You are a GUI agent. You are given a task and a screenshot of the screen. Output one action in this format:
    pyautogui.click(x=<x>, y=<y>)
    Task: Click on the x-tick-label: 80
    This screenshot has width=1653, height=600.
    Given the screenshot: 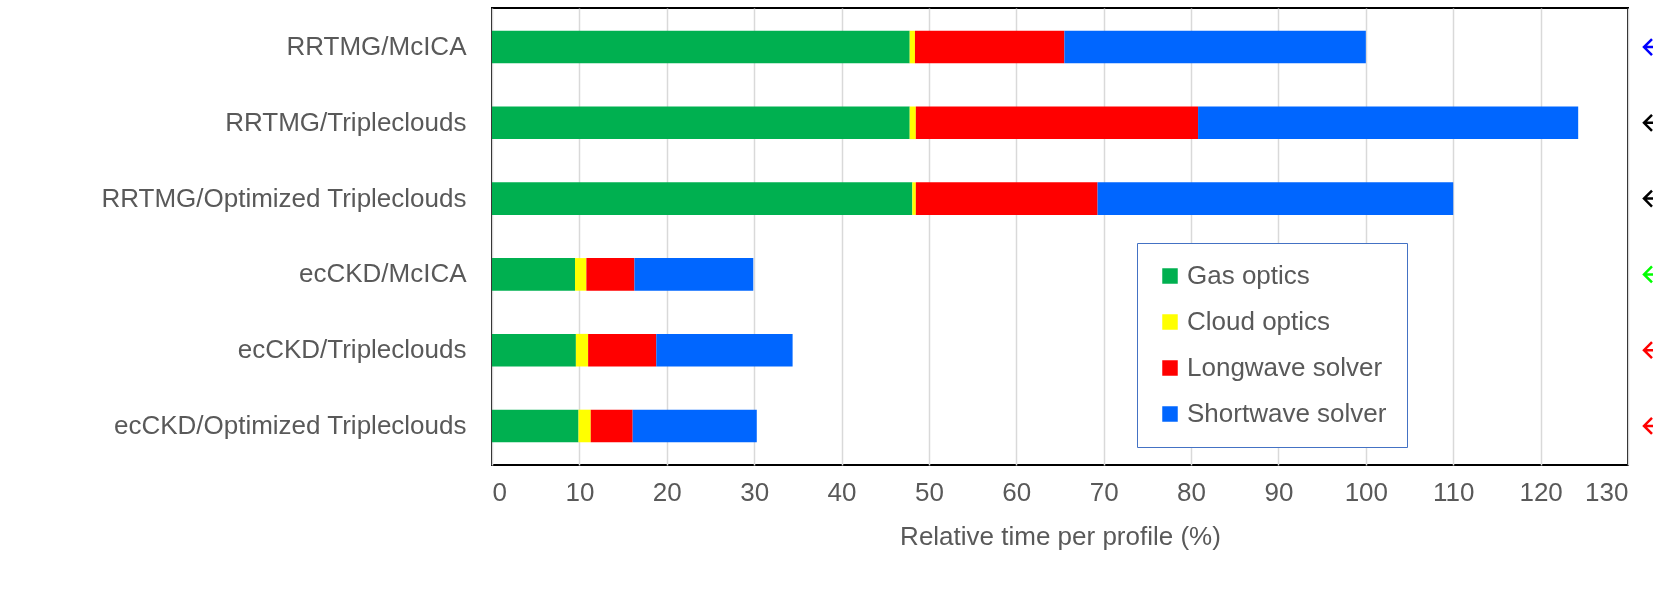 What is the action you would take?
    pyautogui.click(x=1192, y=491)
    